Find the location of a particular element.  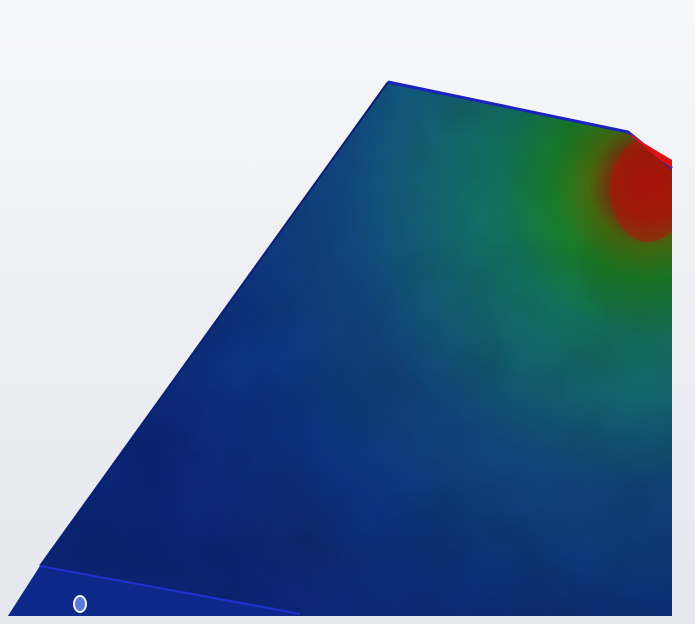

chamfer-edge is located at coordinates (650, 150).